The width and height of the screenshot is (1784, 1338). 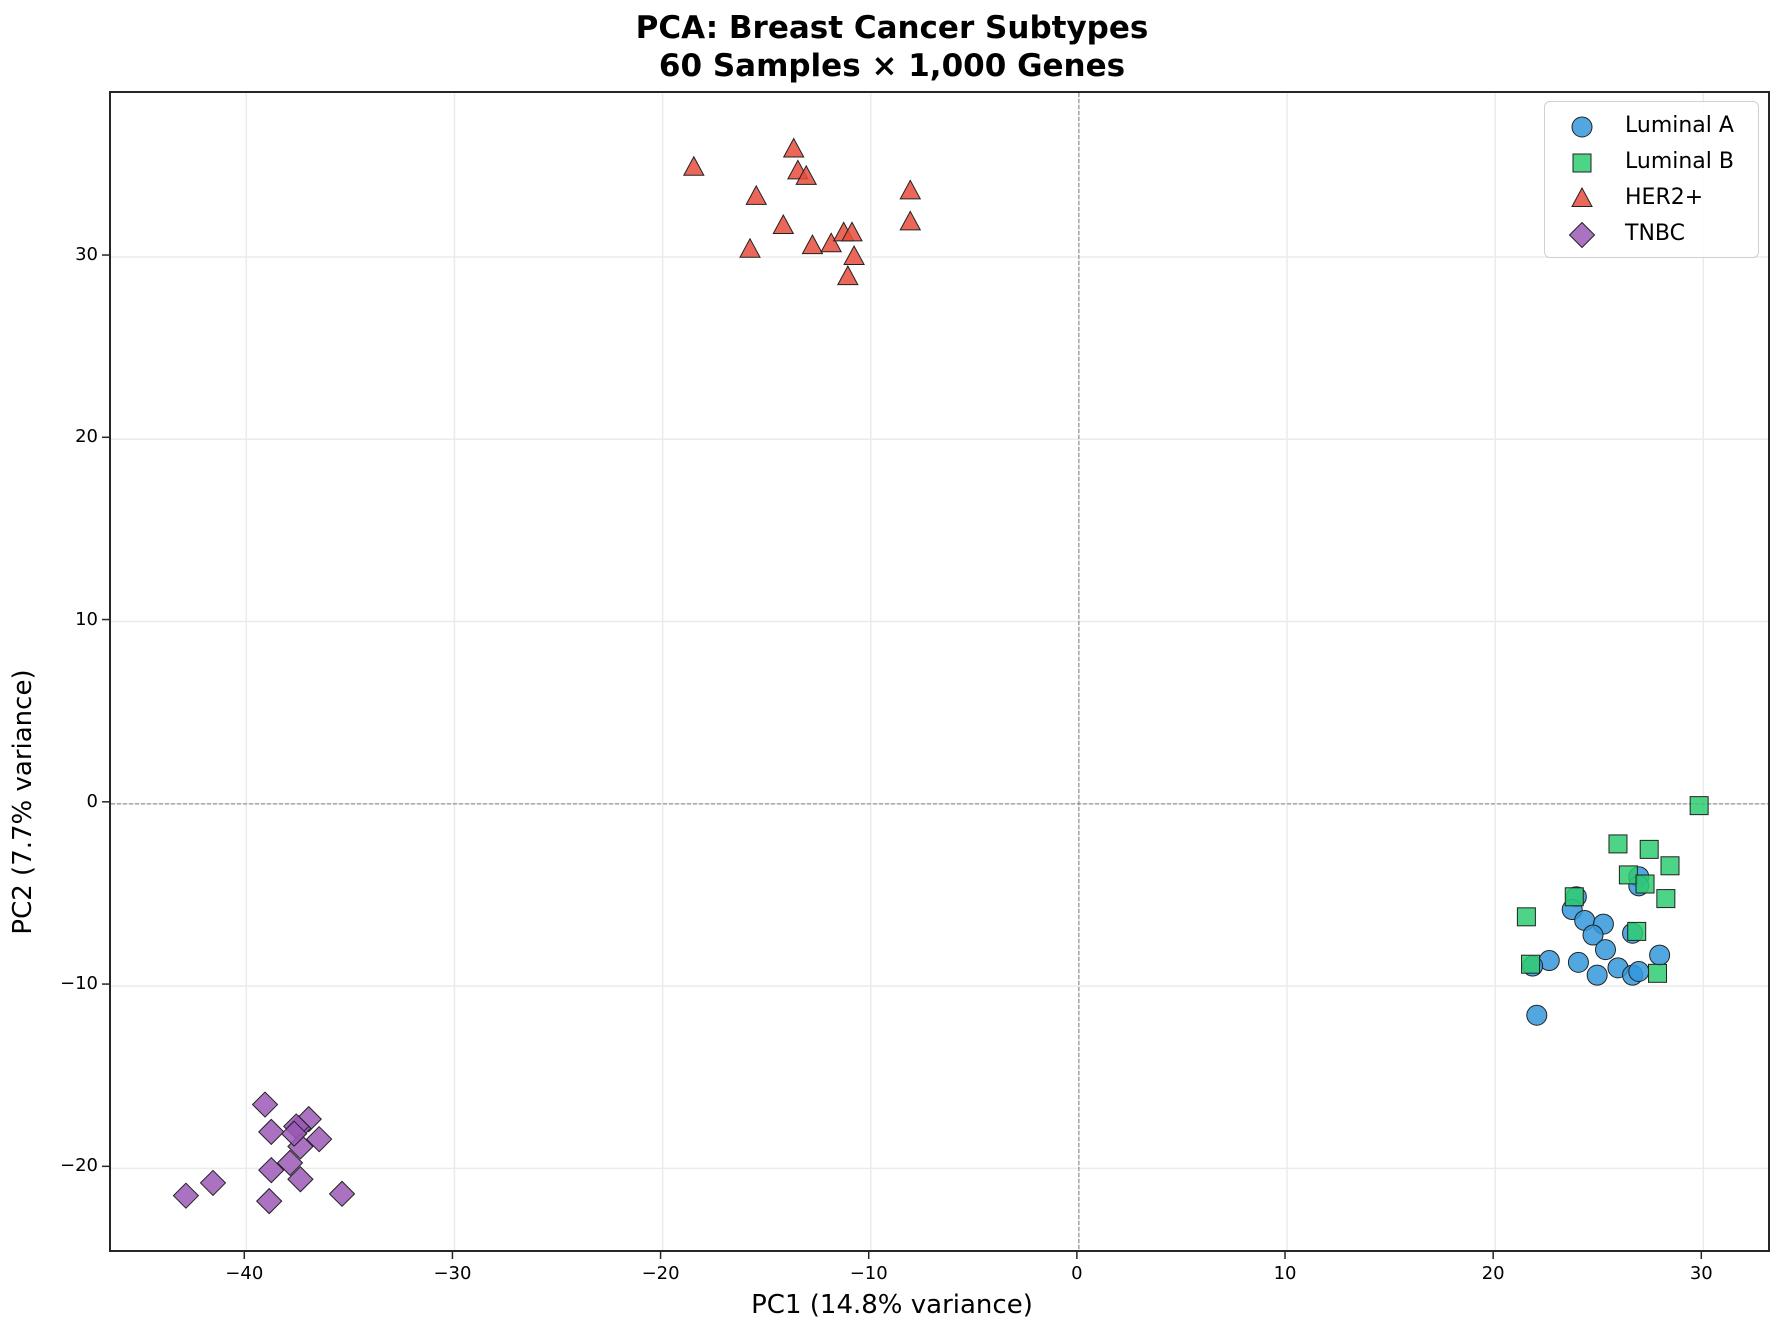 What do you see at coordinates (23, 802) in the screenshot?
I see `y-axis-label: PC2 (7.7% variance)` at bounding box center [23, 802].